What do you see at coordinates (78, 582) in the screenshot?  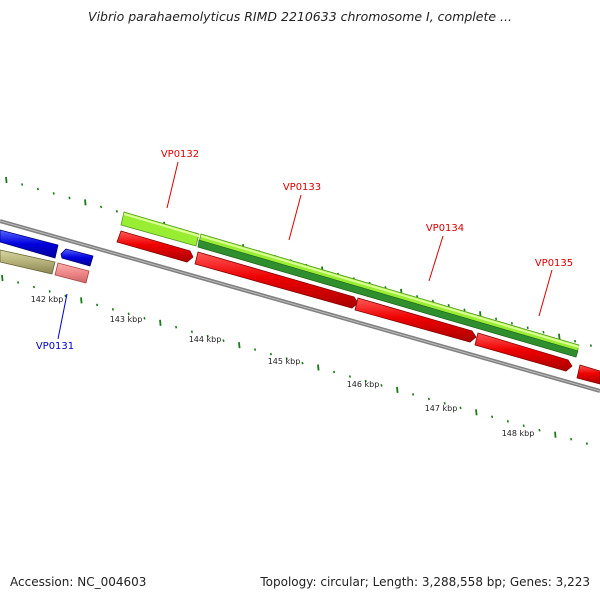 I see `accession-text: Accession: NC_004603` at bounding box center [78, 582].